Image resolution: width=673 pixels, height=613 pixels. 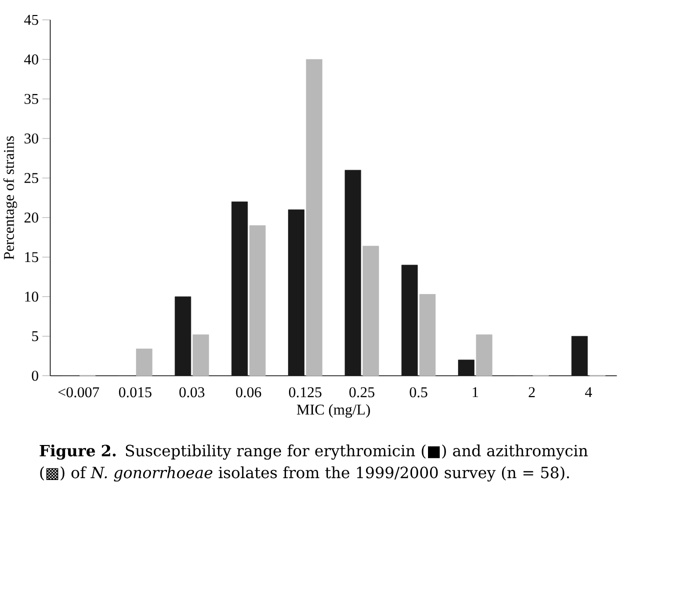 I want to click on y-tick-label: 20, so click(x=31, y=217).